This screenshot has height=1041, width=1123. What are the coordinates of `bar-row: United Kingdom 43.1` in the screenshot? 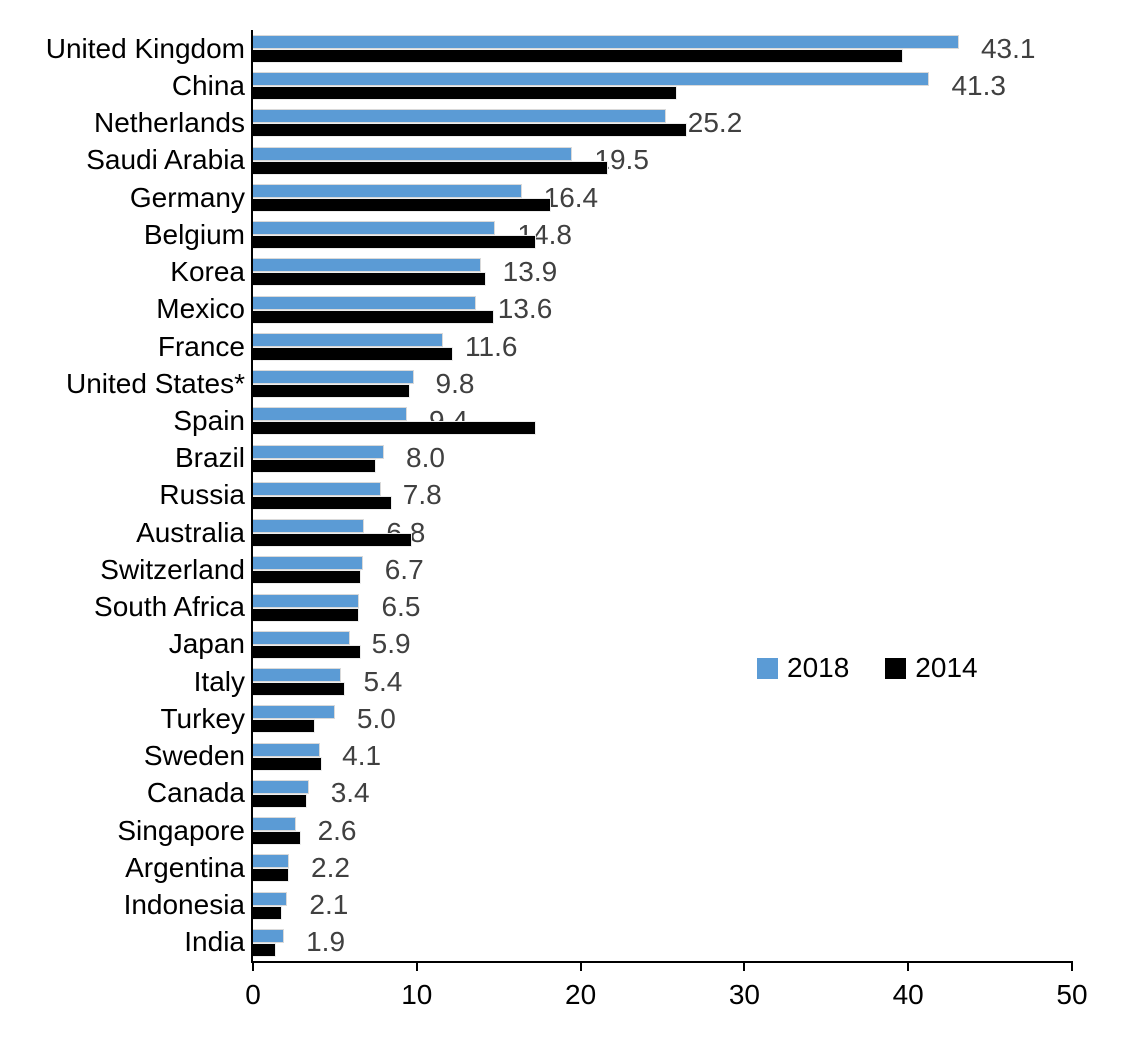 It's located at (559, 48).